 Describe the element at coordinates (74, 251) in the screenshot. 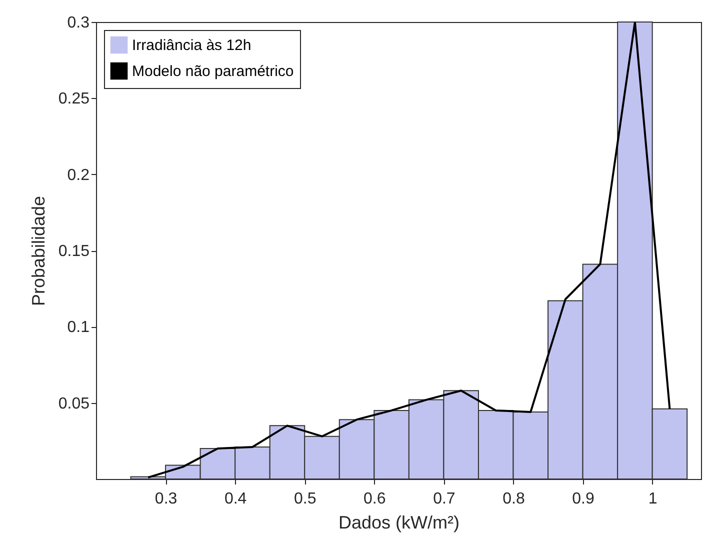

I see `y-tick-label: 0.15` at that location.